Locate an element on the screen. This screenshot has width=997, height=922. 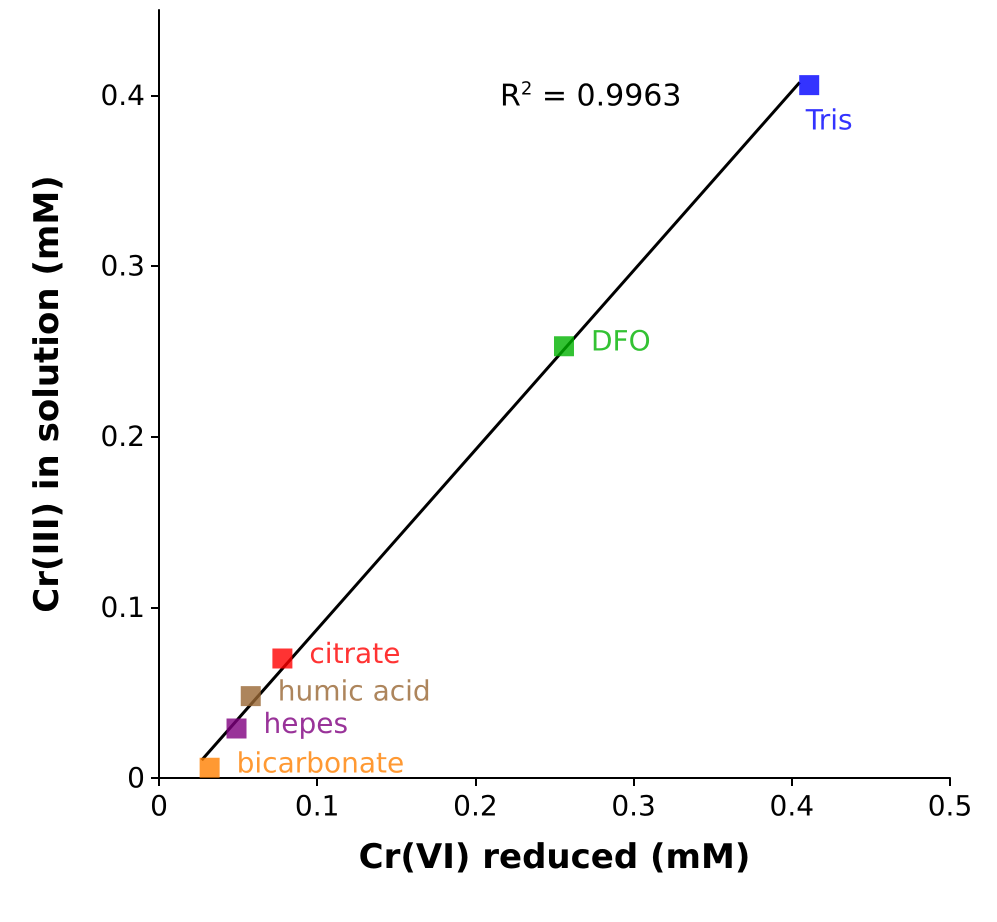
y-tick-label: 0.1 is located at coordinates (122, 607).